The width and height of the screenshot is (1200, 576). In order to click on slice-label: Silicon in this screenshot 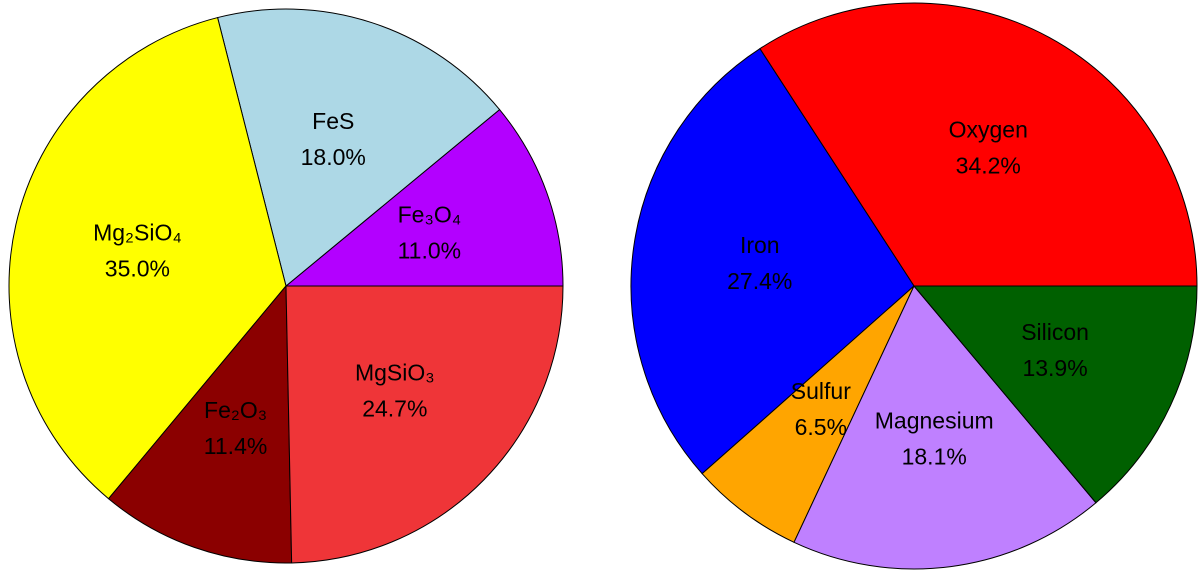, I will do `click(1055, 332)`.